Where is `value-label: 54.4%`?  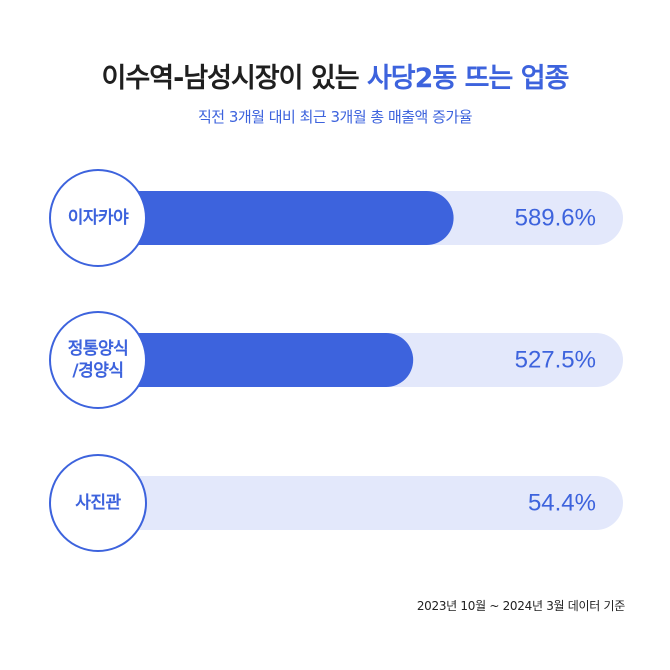 value-label: 54.4% is located at coordinates (562, 503).